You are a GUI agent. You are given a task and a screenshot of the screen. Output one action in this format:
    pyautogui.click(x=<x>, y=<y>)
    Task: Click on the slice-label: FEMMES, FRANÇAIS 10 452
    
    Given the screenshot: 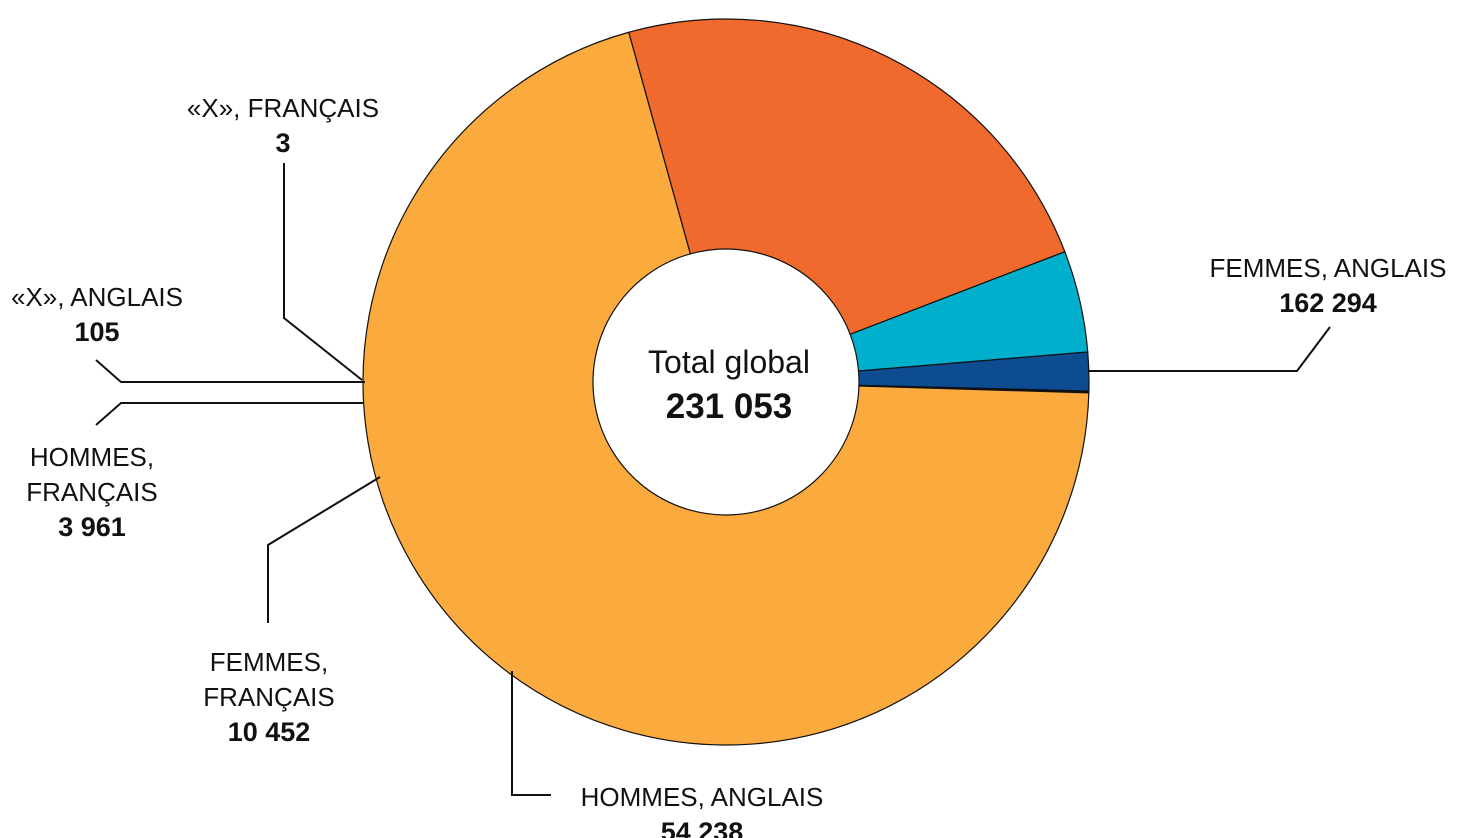 What is the action you would take?
    pyautogui.click(x=268, y=697)
    